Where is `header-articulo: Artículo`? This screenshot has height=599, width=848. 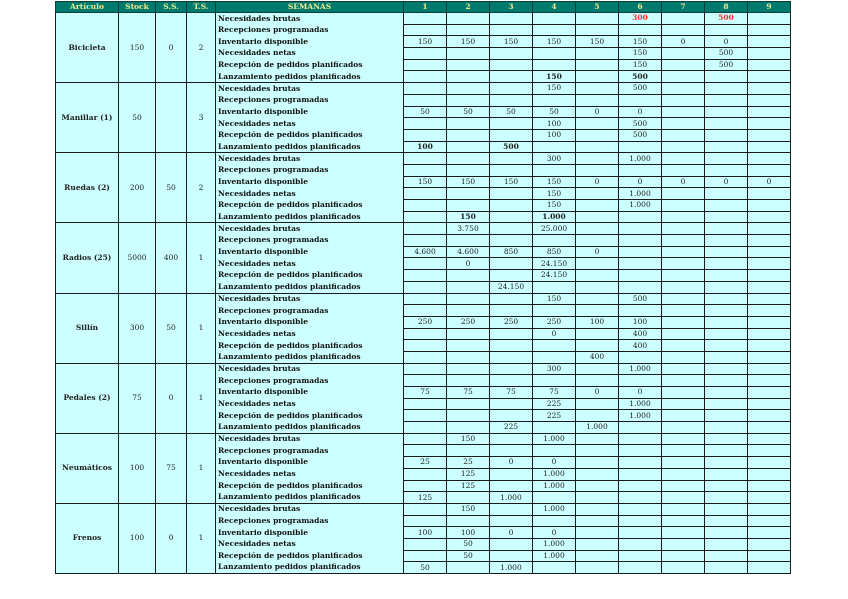 header-articulo: Artículo is located at coordinates (87, 7).